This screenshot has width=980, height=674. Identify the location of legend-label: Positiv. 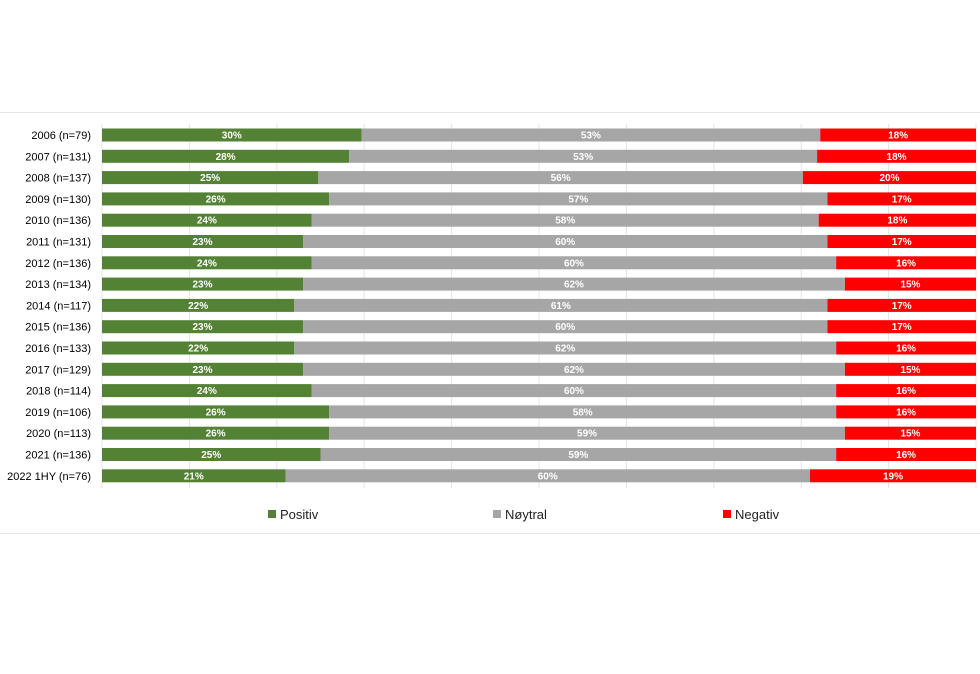
(299, 514).